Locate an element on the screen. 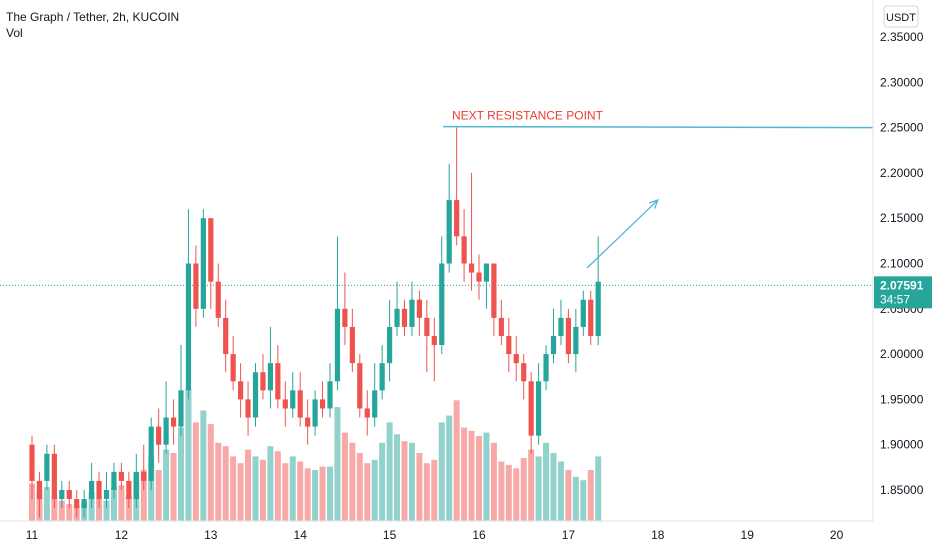 The image size is (932, 555). time-axis-ticks: 11 12 13 14 15 16 17 18 19 20 is located at coordinates (435, 535).